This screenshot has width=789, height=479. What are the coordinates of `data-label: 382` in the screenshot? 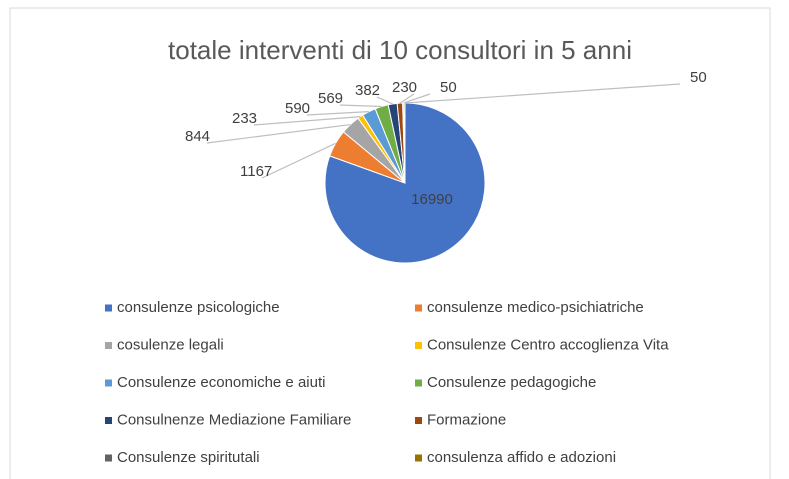 It's located at (367, 90).